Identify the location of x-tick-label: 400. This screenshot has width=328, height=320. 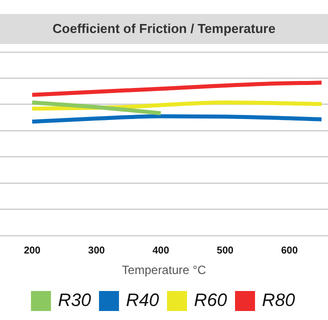
(161, 250).